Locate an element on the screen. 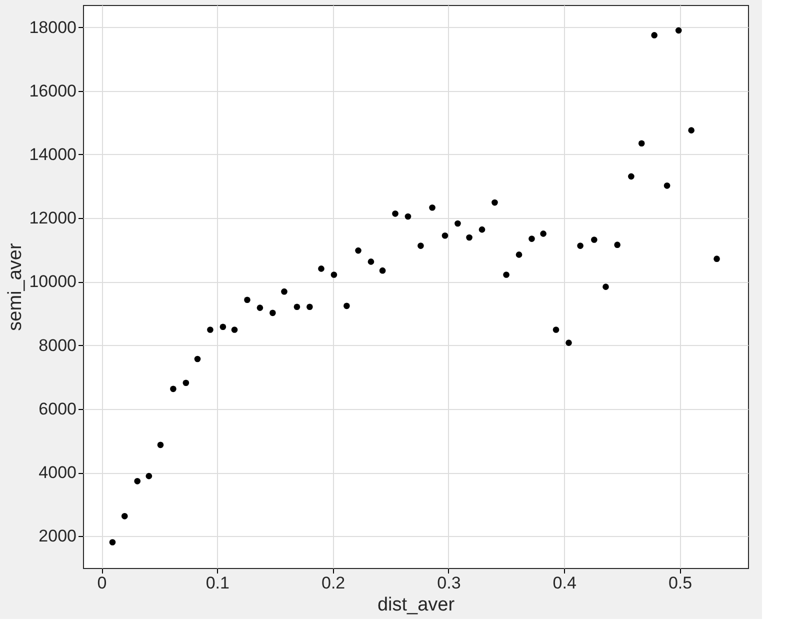  y-axis-title: semi_aver is located at coordinates (15, 286).